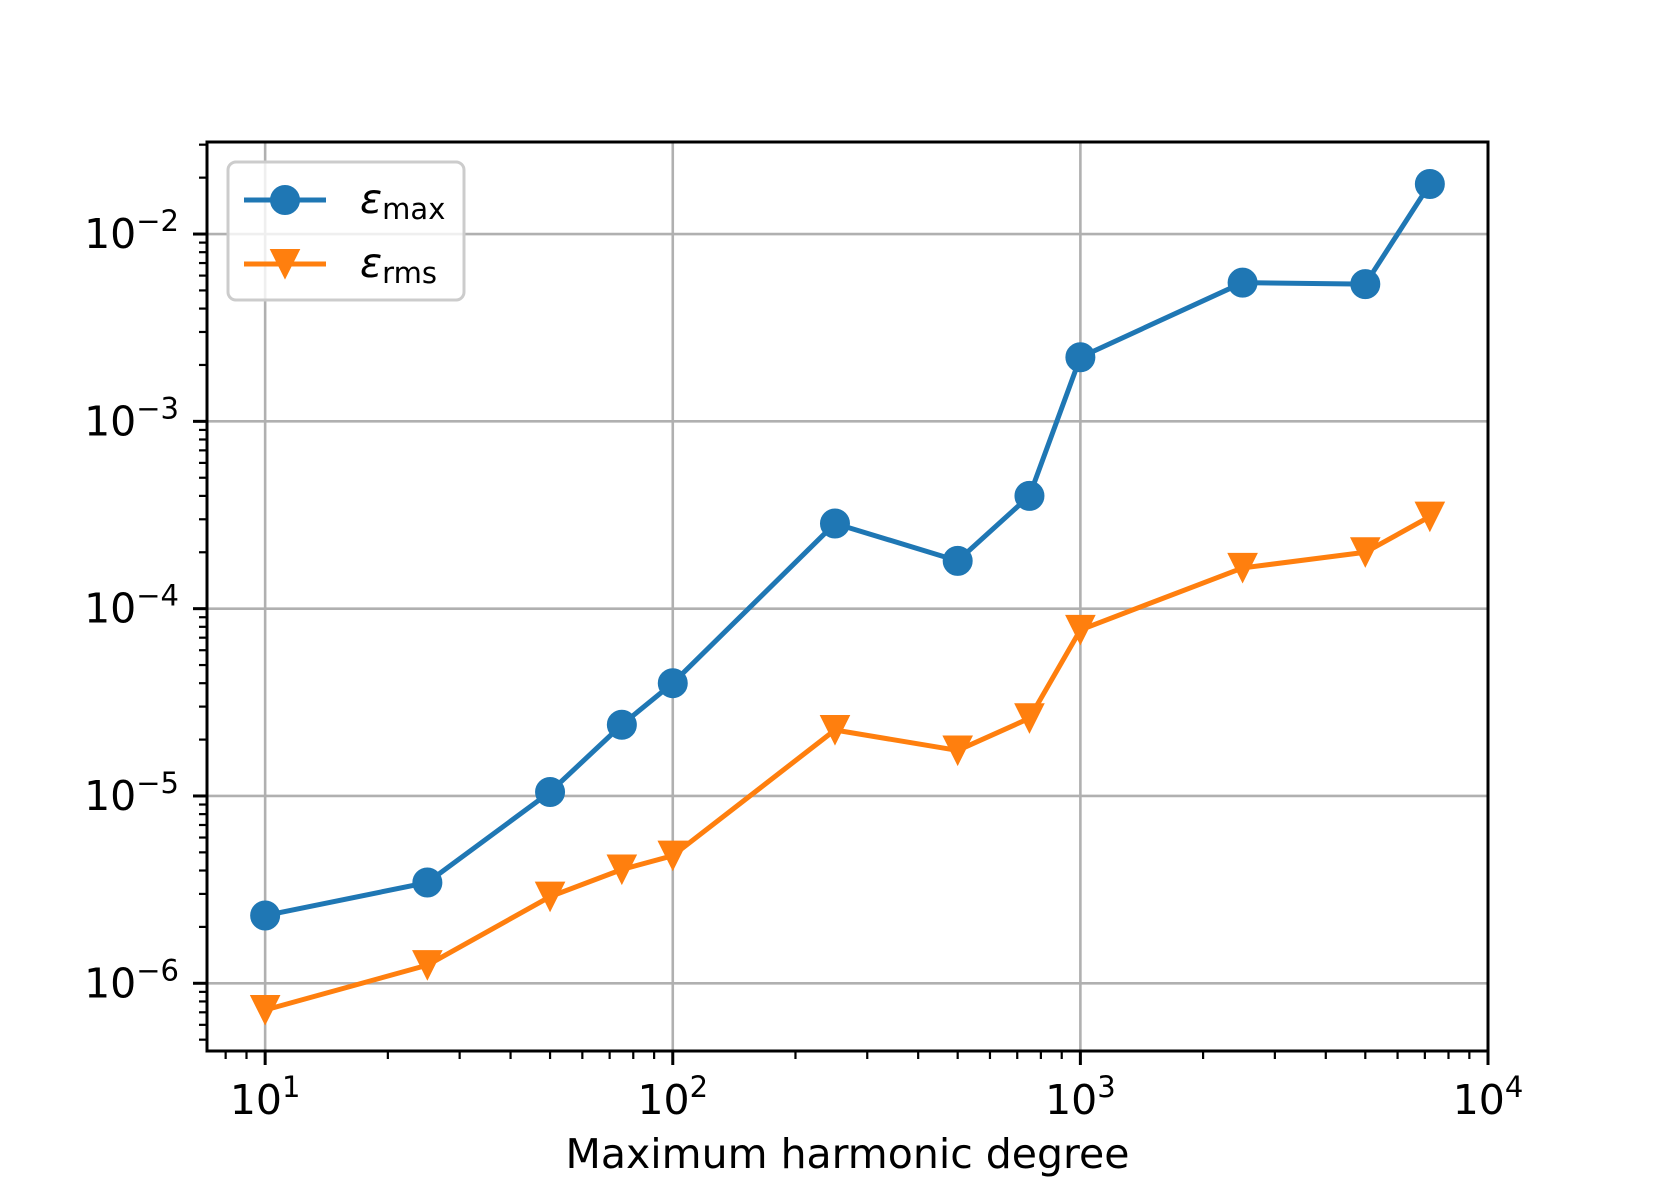 This screenshot has width=1653, height=1181. Describe the element at coordinates (344, 200) in the screenshot. I see `legend-entry: εmax` at that location.